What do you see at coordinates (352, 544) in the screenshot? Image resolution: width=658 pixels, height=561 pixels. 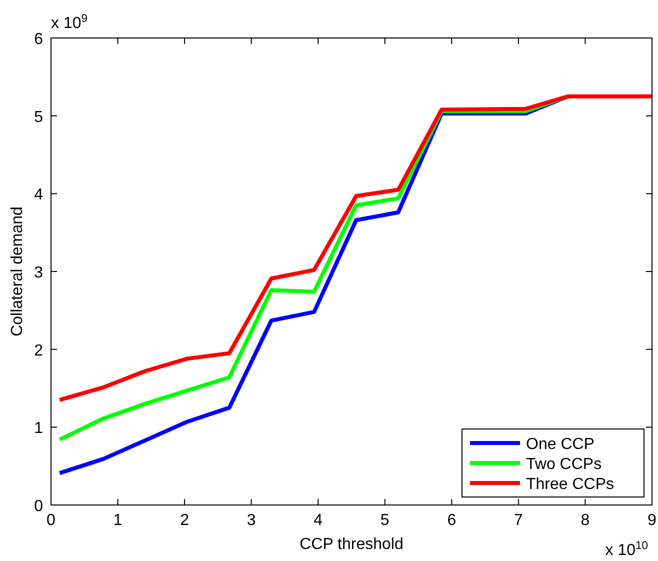 I see `x-axis-title: CCP threshold` at bounding box center [352, 544].